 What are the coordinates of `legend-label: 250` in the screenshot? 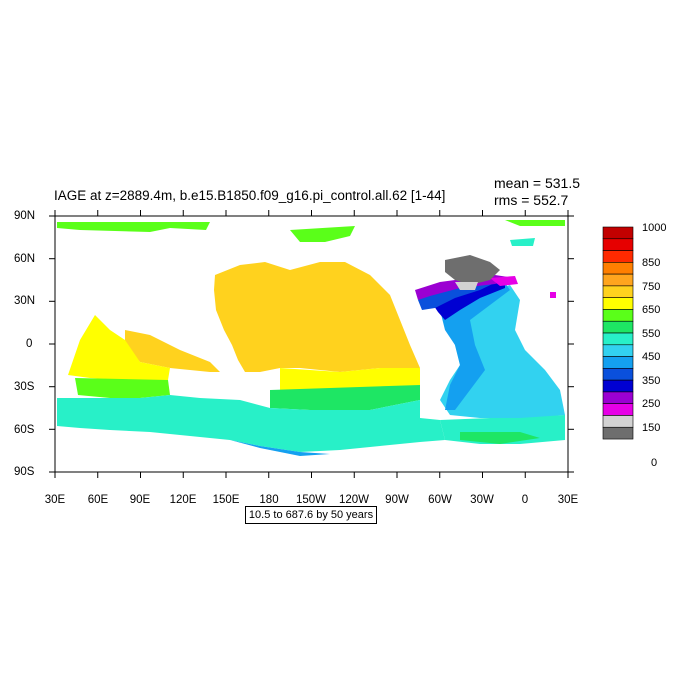 It's located at (651, 404).